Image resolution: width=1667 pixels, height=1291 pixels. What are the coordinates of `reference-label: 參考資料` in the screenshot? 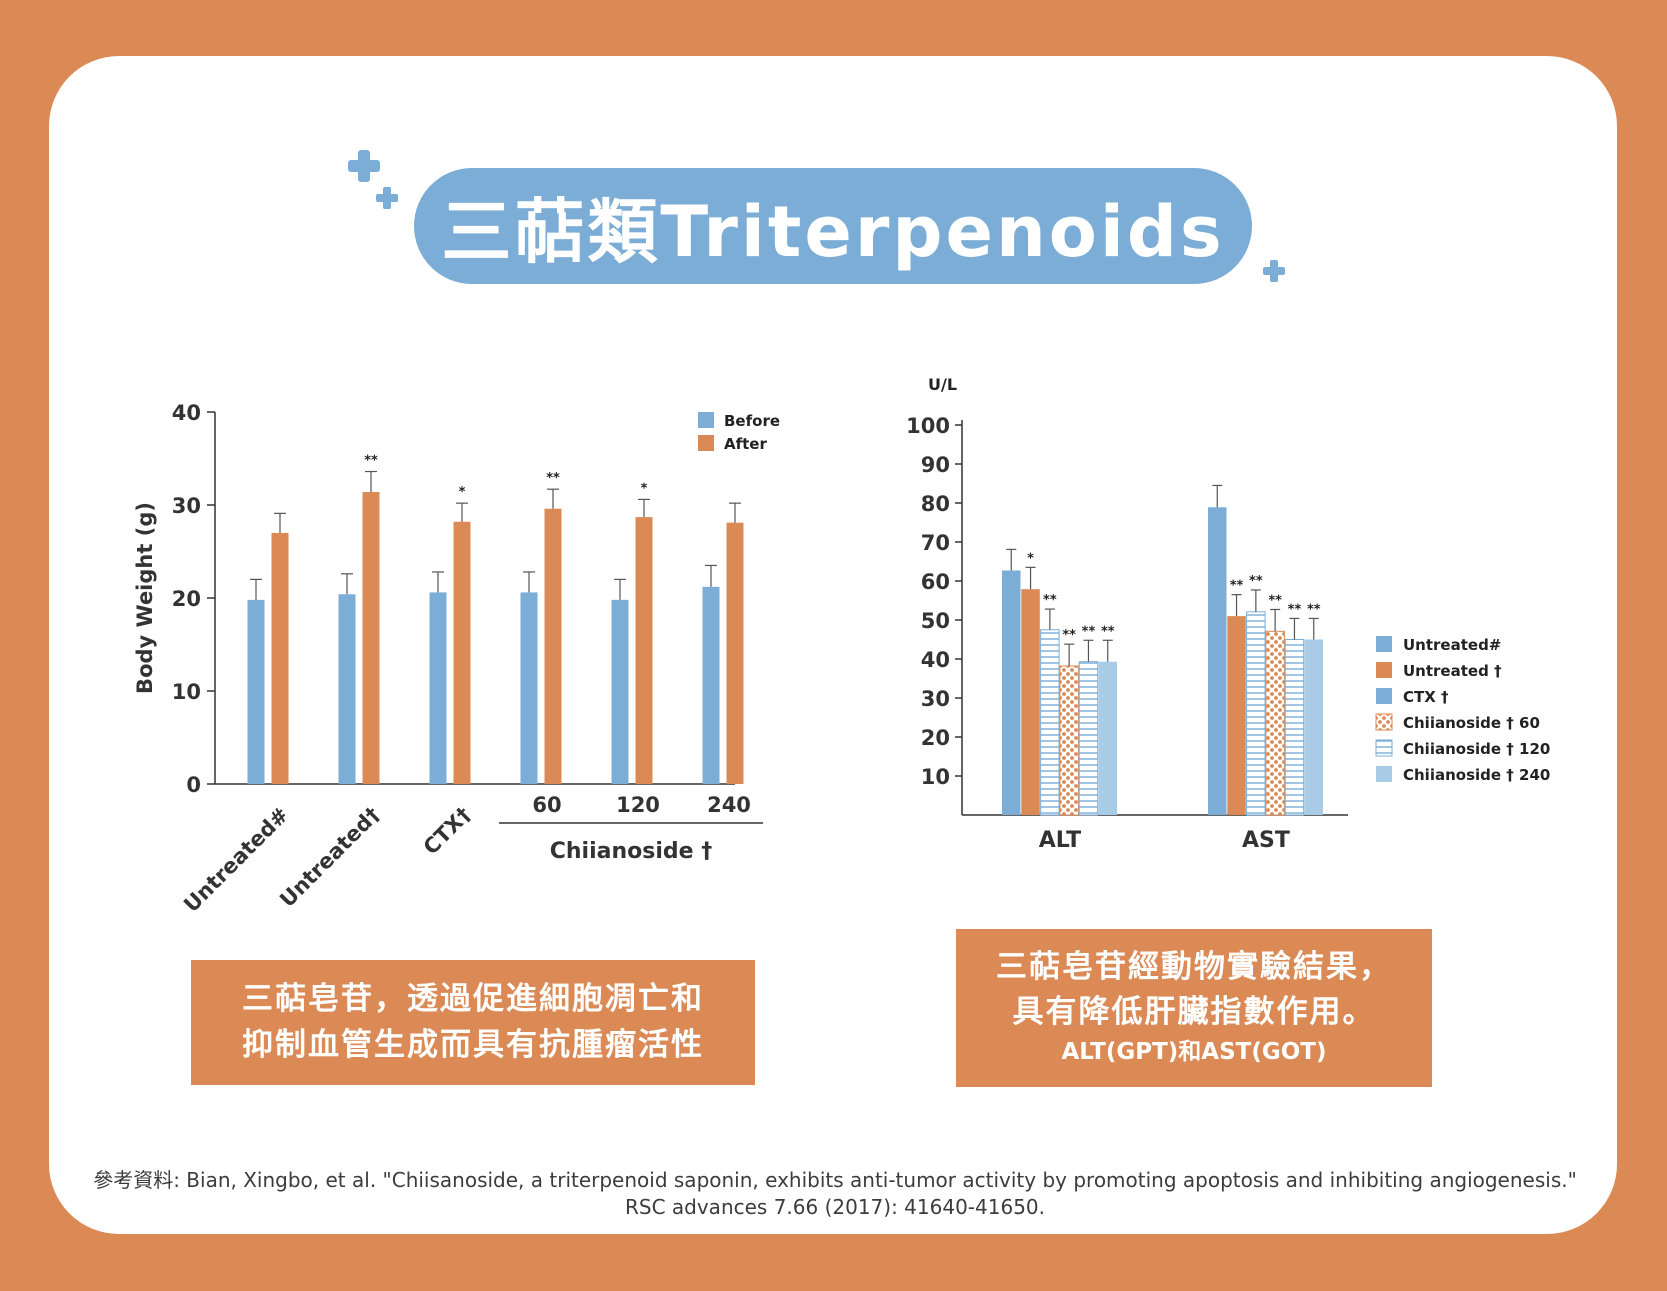 It's located at (133, 1180).